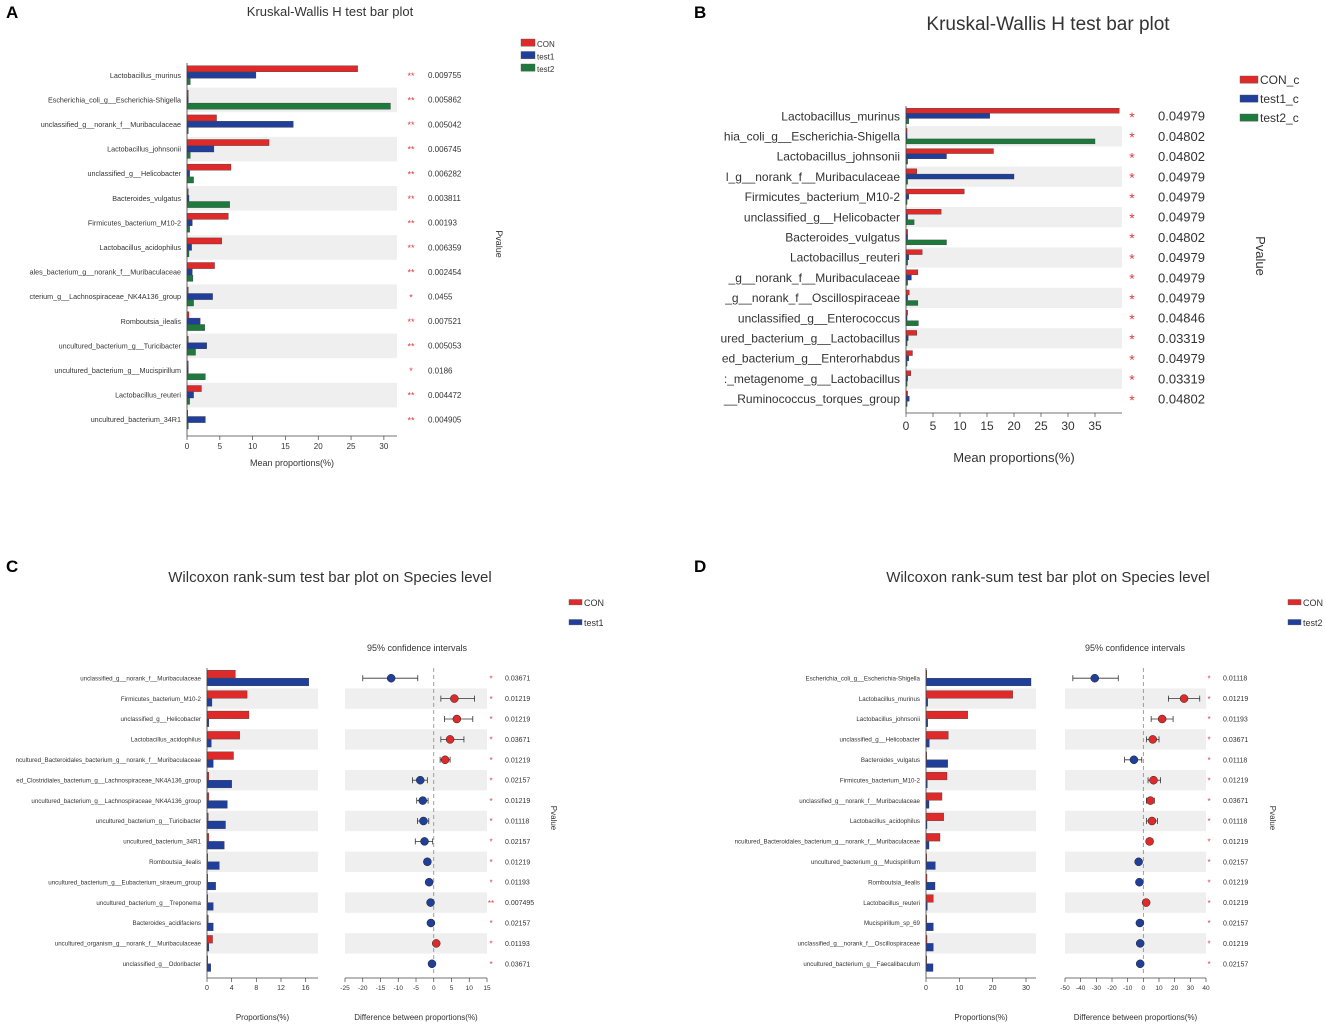 This screenshot has height=1032, width=1325. What do you see at coordinates (981, 1017) in the screenshot?
I see `x-axis-label: Proportions(%)` at bounding box center [981, 1017].